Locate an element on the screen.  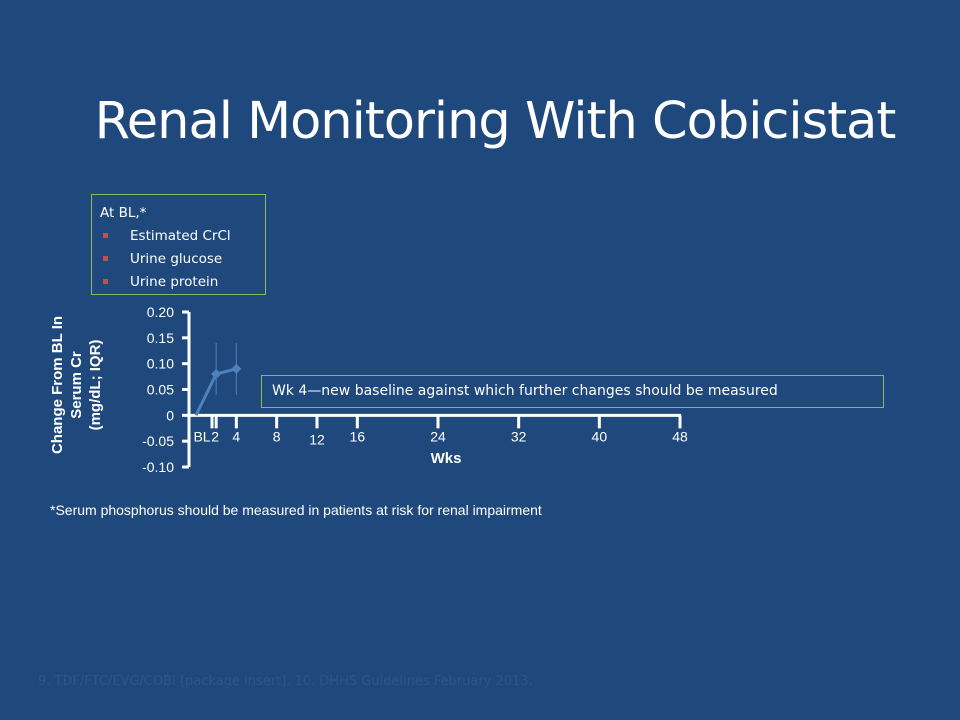
list-item: Estimated CrCl is located at coordinates (182, 236).